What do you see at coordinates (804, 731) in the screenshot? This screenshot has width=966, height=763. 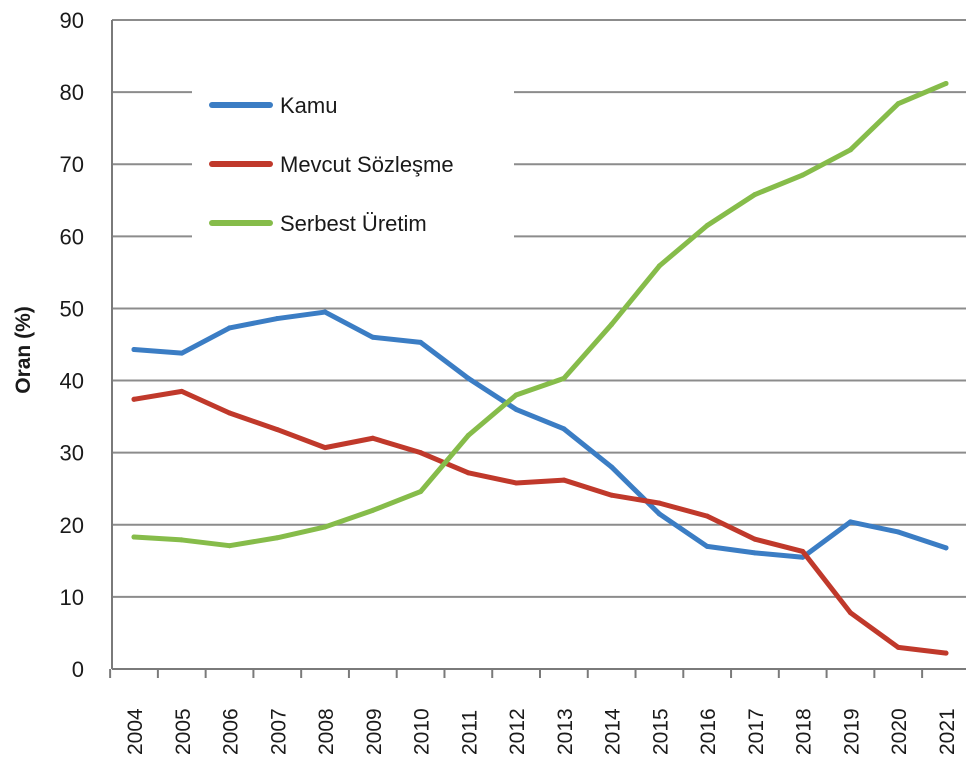 I see `x-tick-label: 2018` at bounding box center [804, 731].